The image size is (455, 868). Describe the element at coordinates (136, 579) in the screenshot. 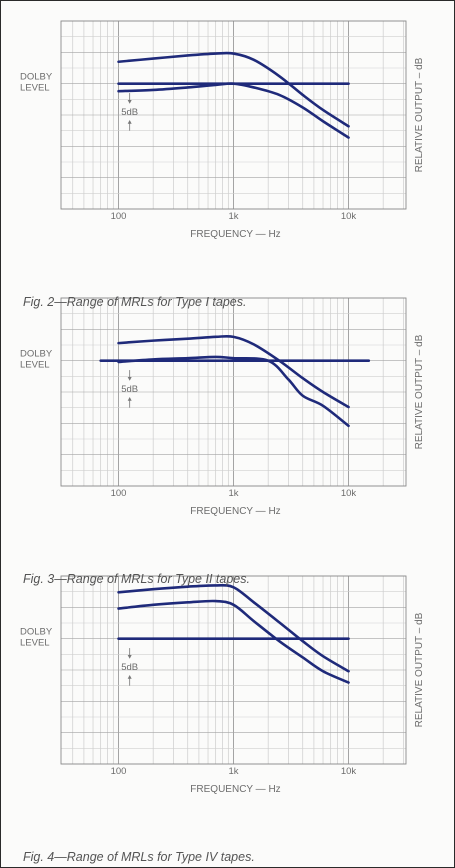

I see `figure-3-caption: Fig. 3—Range of MRLs for Type II tapes.` at that location.